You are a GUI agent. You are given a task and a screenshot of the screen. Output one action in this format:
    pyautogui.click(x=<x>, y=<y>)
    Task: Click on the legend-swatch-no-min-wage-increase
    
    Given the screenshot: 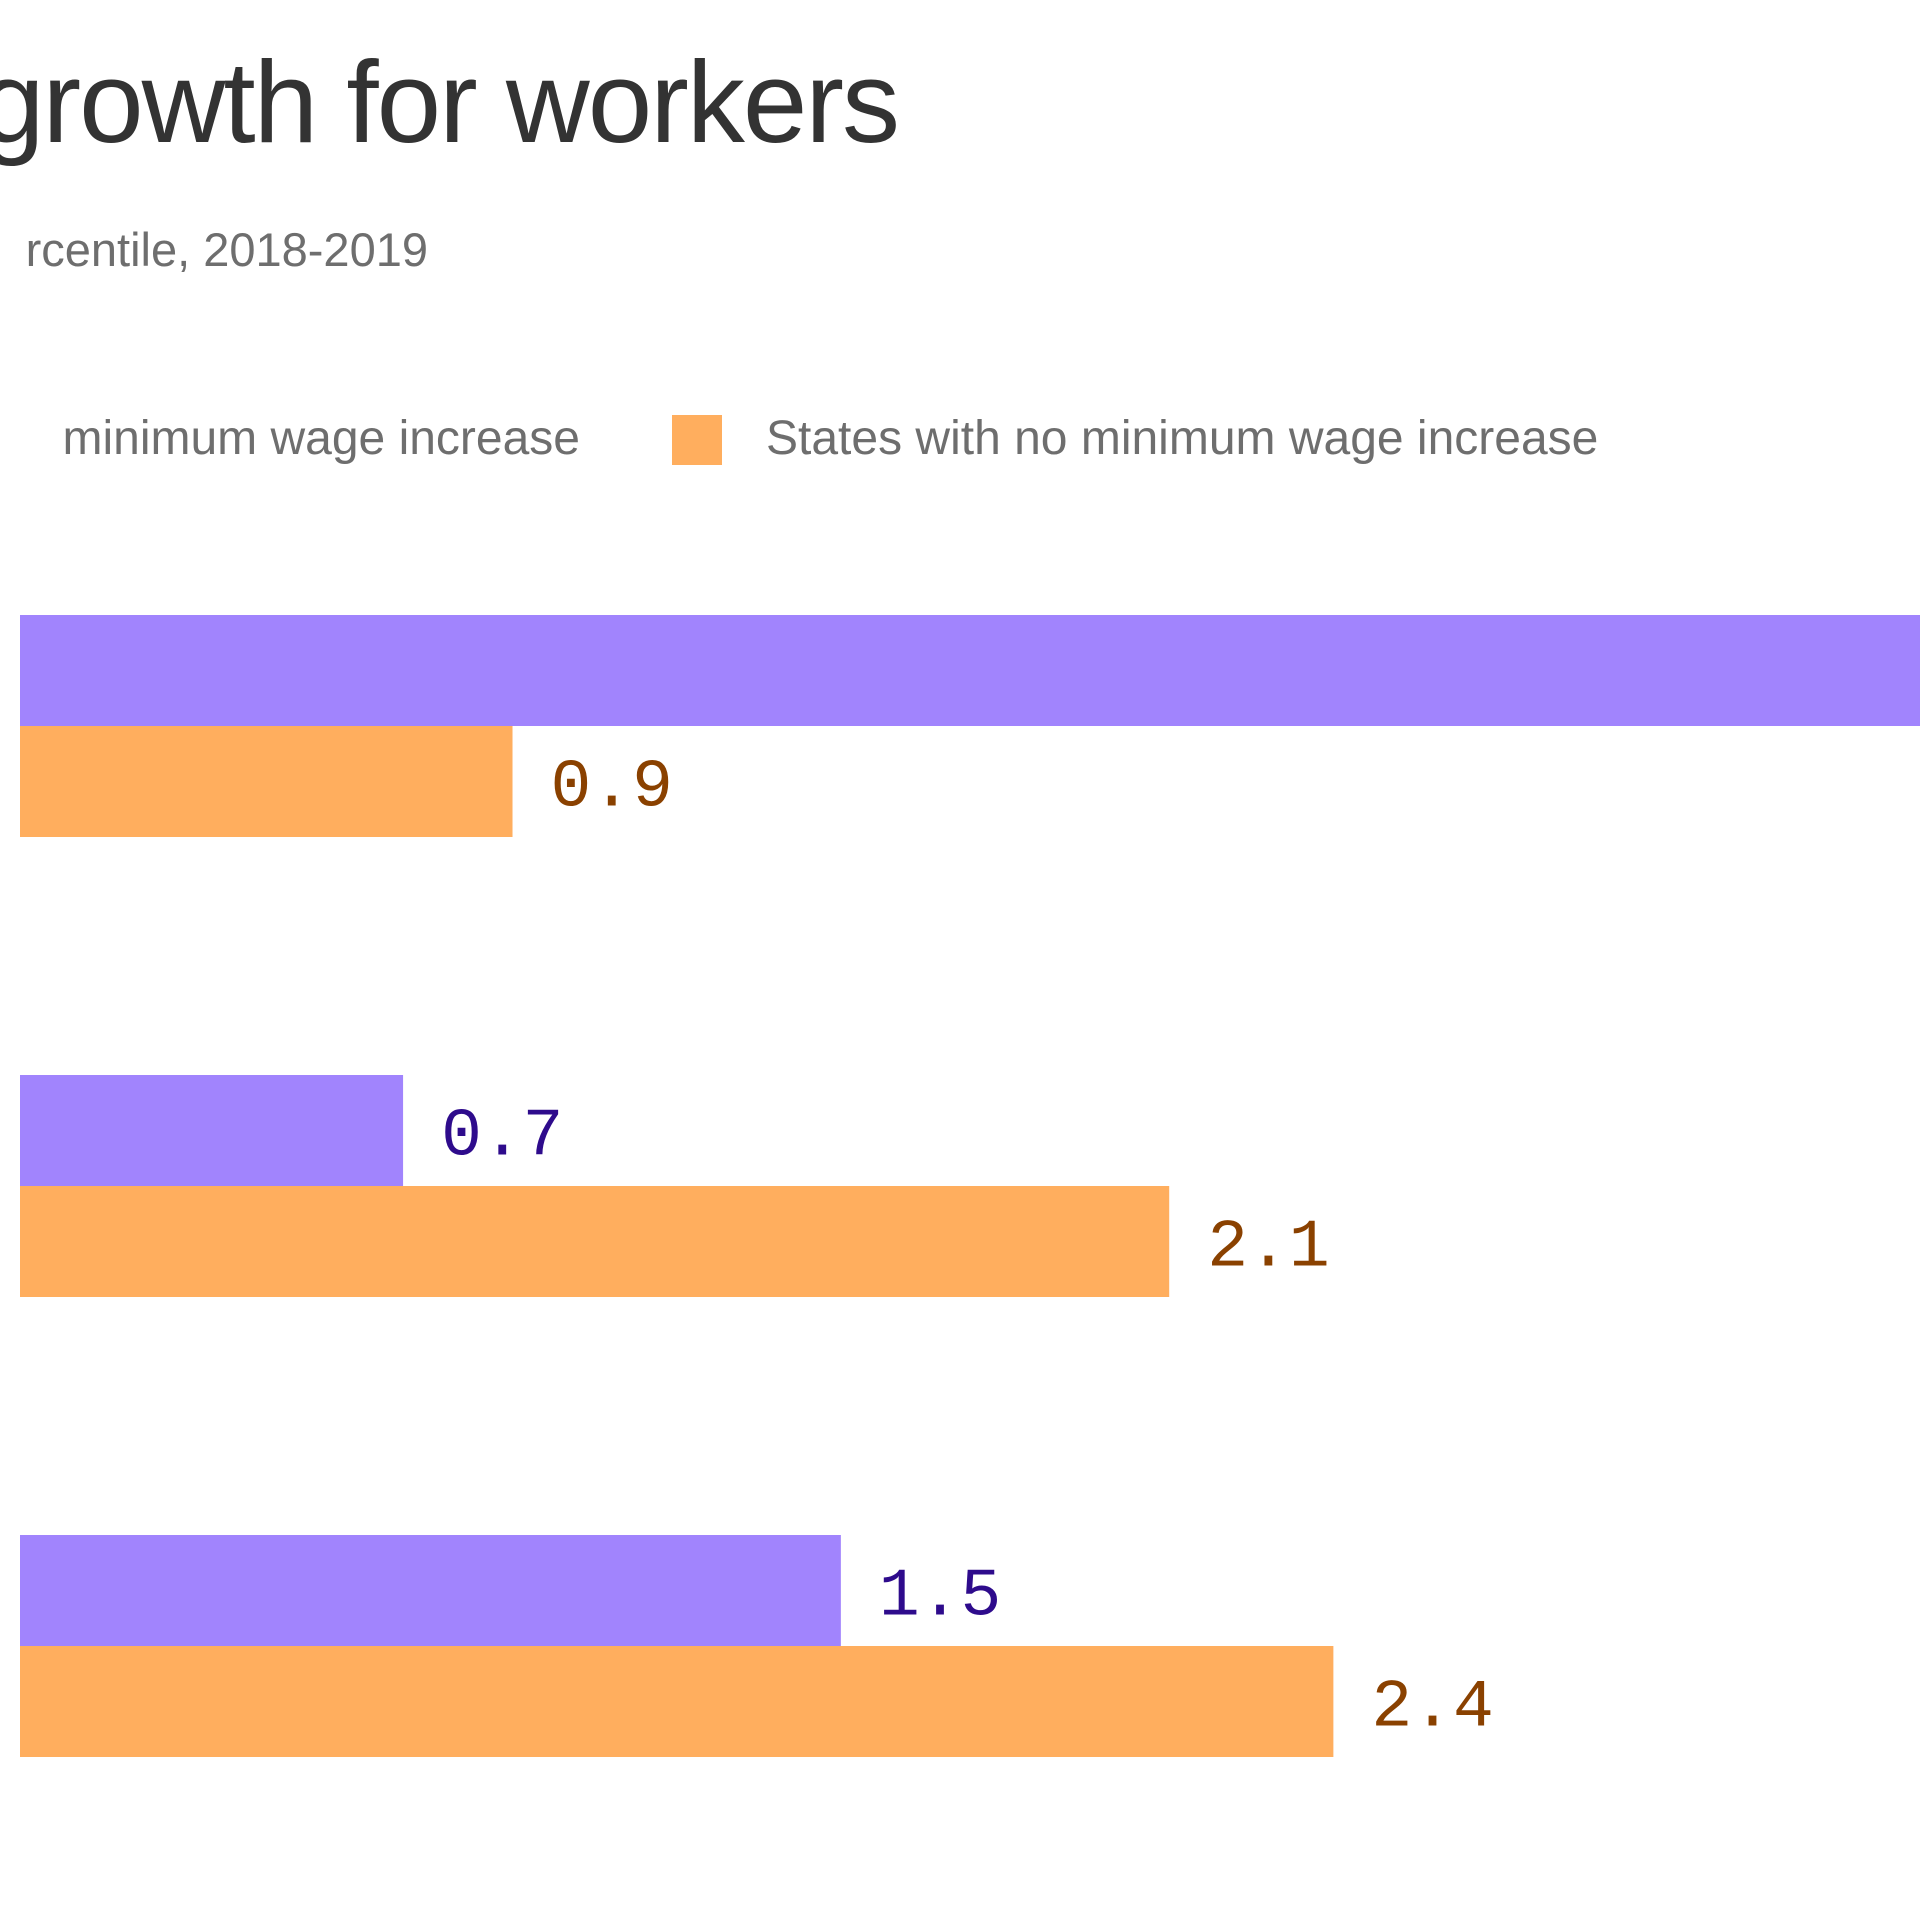 What is the action you would take?
    pyautogui.click(x=697, y=440)
    